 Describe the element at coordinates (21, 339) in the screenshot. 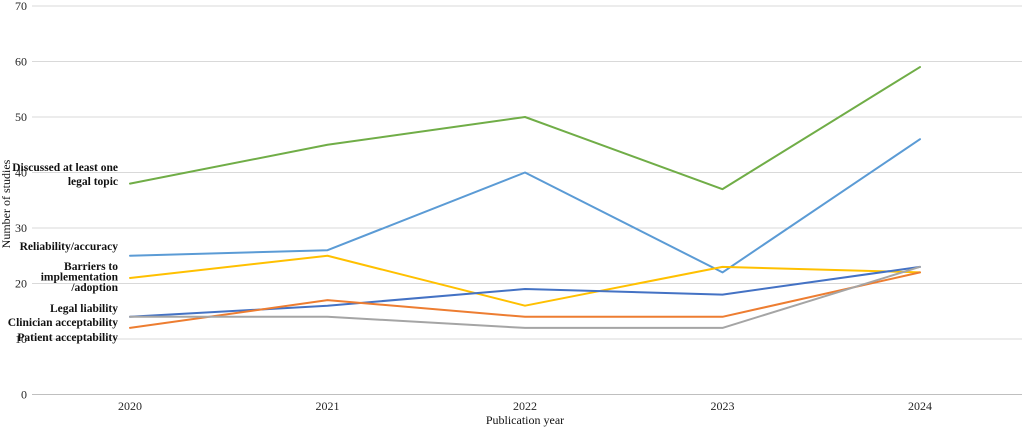

I see `y-tick-label: 10` at that location.